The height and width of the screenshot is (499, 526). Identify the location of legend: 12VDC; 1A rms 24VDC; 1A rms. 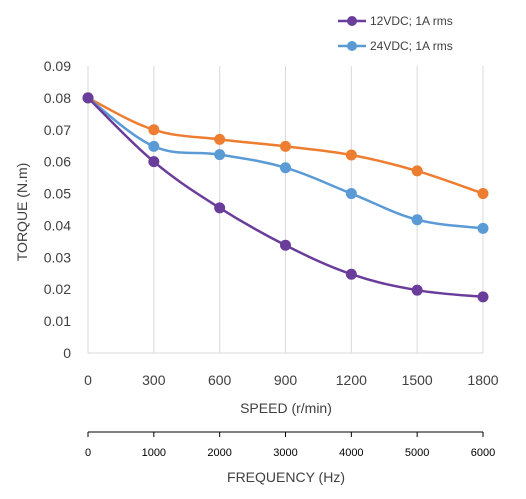
(395, 33).